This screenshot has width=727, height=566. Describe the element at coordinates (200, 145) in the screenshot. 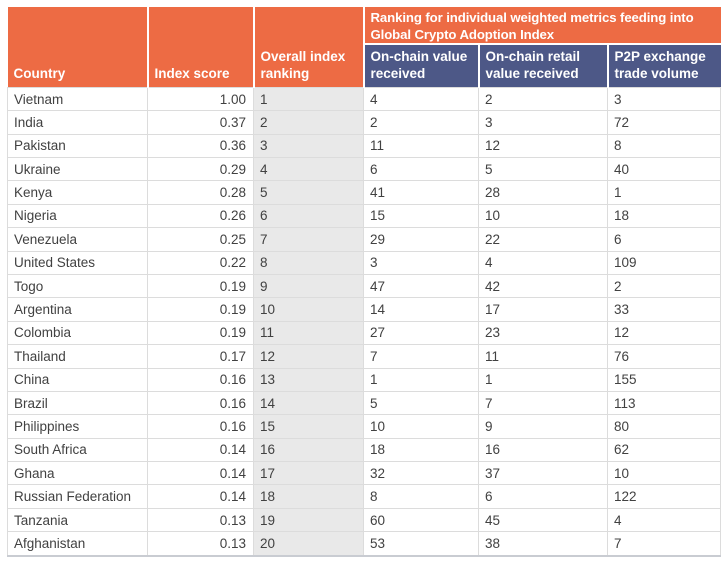

I see `index-score-cell: 0.36` at that location.